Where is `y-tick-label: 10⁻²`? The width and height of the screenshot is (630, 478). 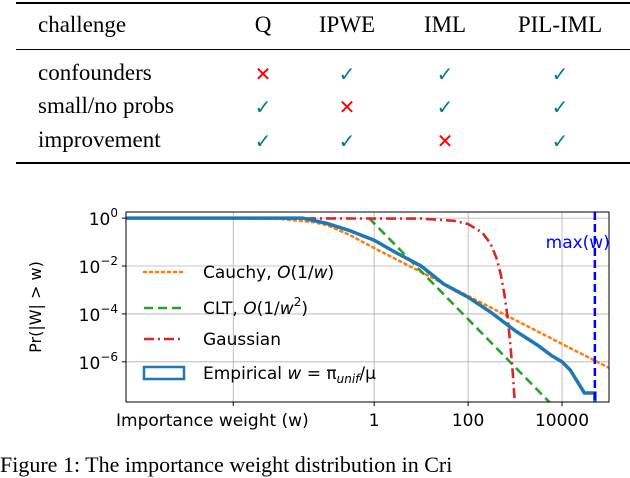
y-tick-label: 10⁻² is located at coordinates (98, 266).